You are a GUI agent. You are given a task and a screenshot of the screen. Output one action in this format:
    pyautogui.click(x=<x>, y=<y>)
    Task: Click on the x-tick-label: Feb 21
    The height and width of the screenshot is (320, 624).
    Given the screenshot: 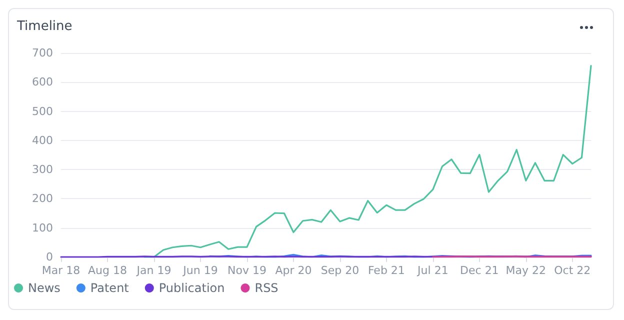 What is the action you would take?
    pyautogui.click(x=386, y=270)
    